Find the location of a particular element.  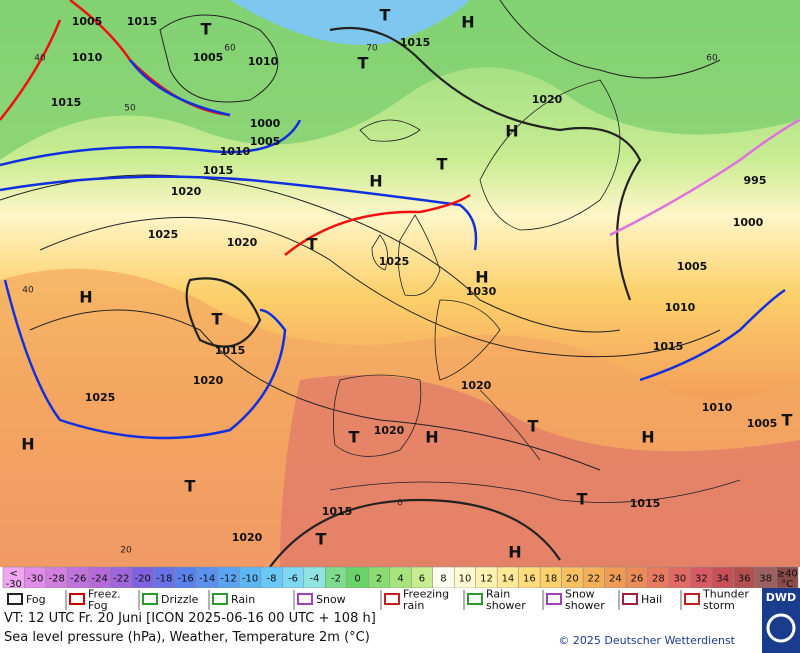

scale-label: -6 is located at coordinates (293, 579).